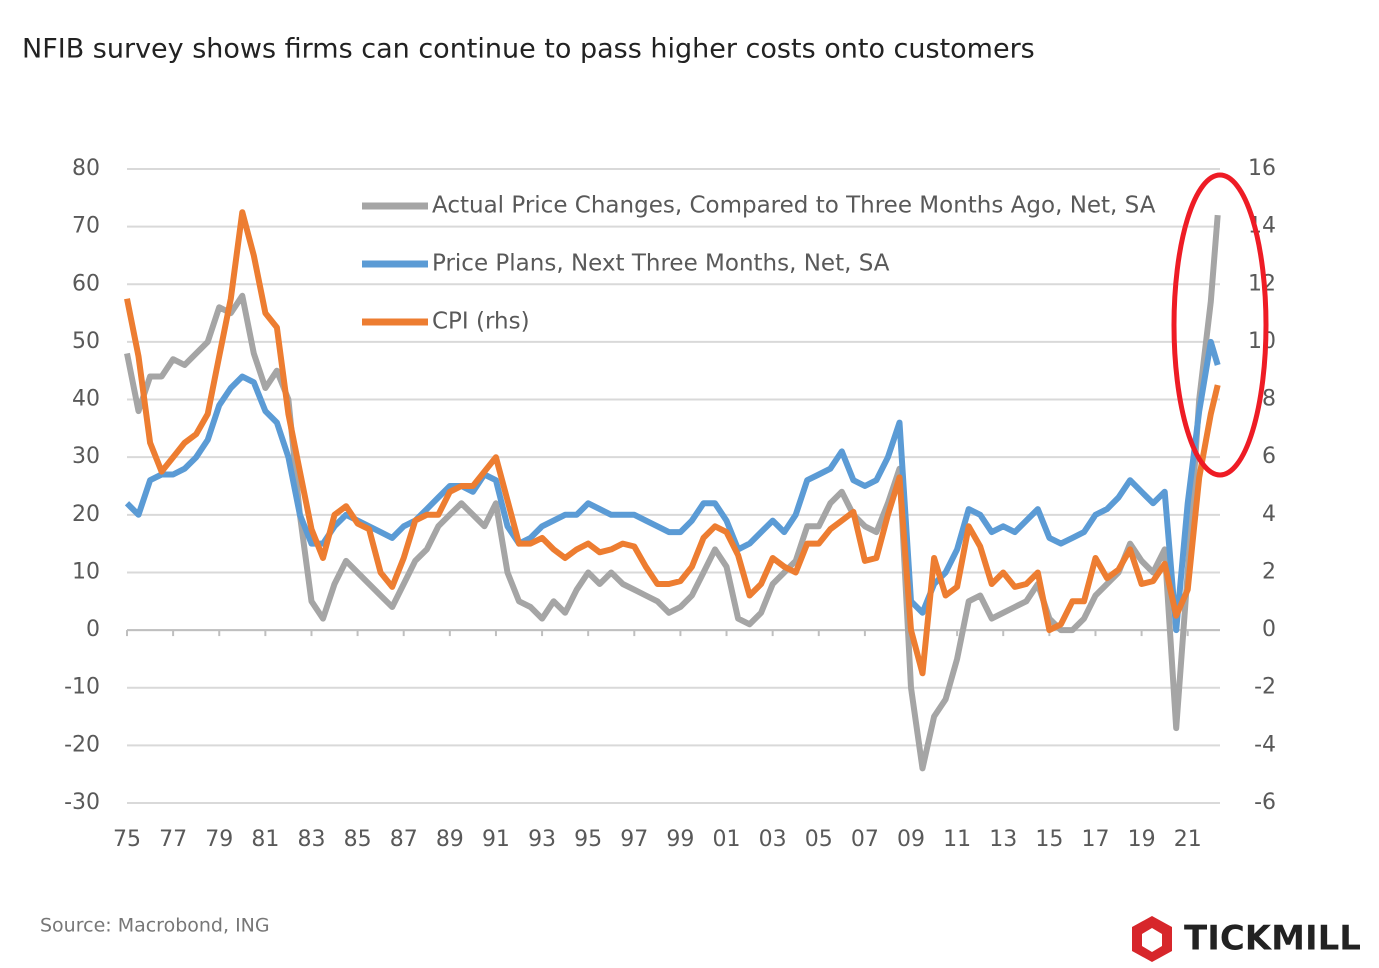 This screenshot has width=1379, height=968. Describe the element at coordinates (588, 839) in the screenshot. I see `x-tick-label: 95` at that location.